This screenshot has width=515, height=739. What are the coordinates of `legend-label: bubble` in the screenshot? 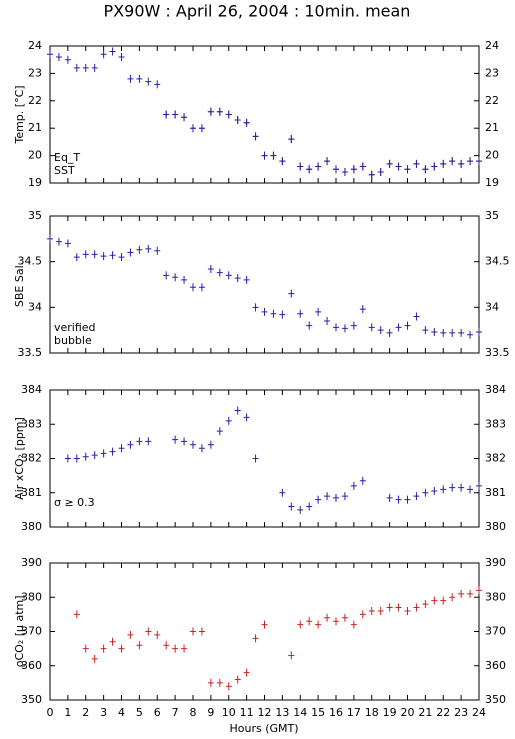 It's located at (73, 340).